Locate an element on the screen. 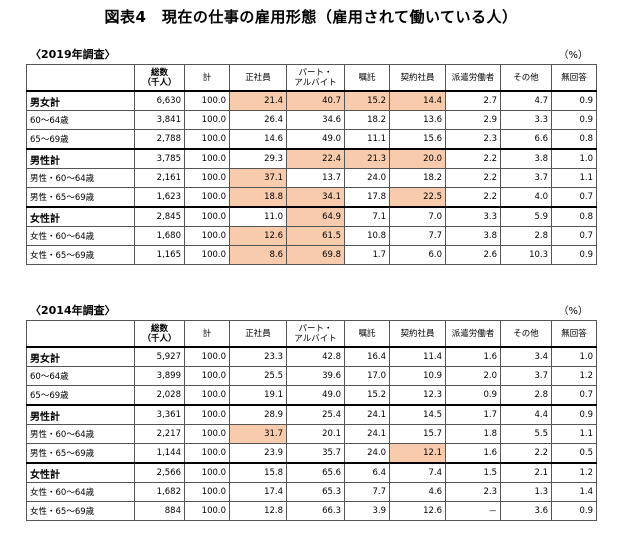  cell-regular: 14.6 is located at coordinates (258, 139).